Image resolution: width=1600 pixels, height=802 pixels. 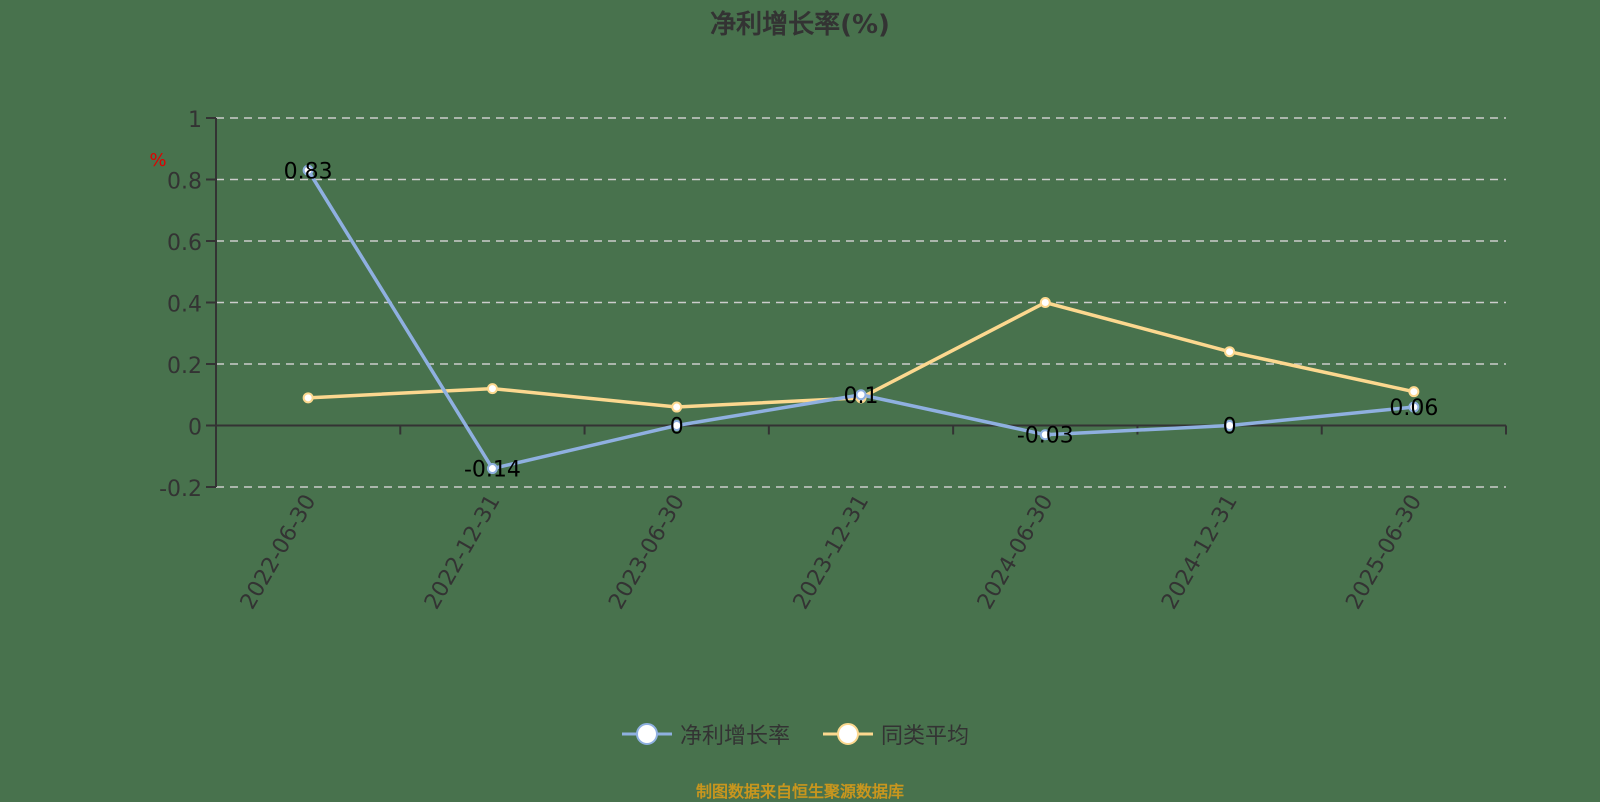 I want to click on x-tick-label: 2022-12-31, so click(x=463, y=552).